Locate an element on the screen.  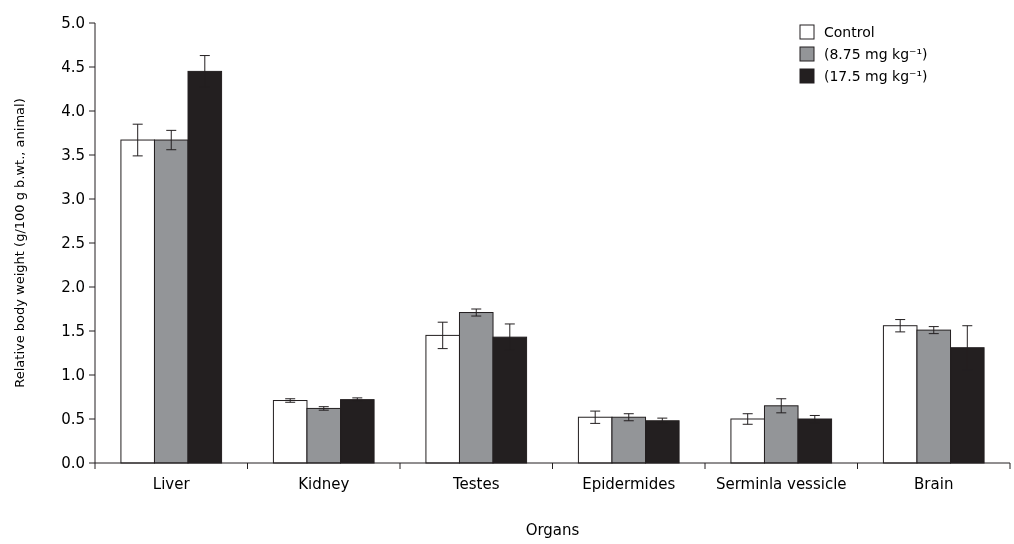
x-tick-label: Serminla vessicle is located at coordinates (781, 484).